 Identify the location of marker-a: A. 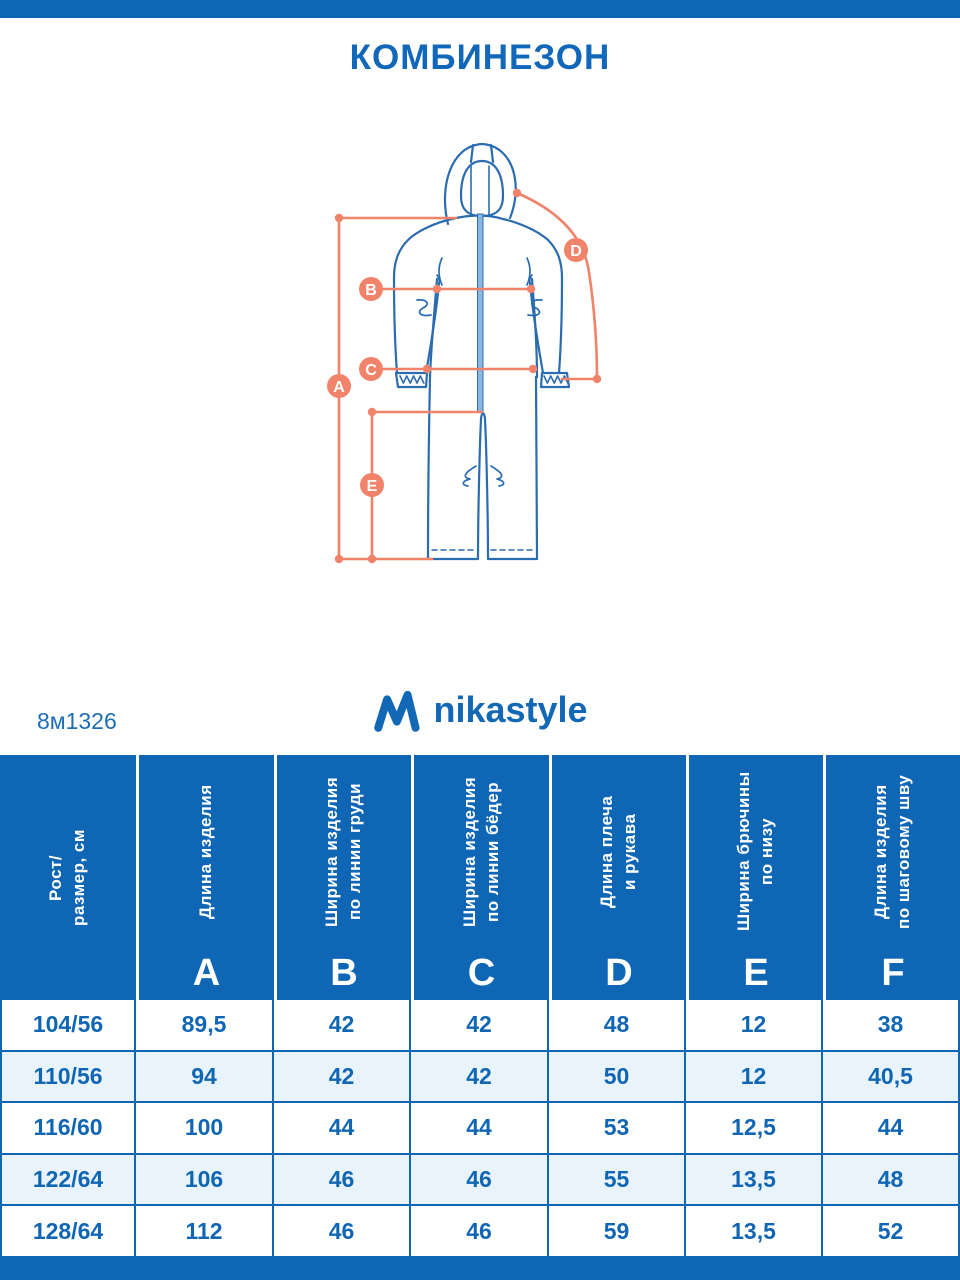
(339, 387).